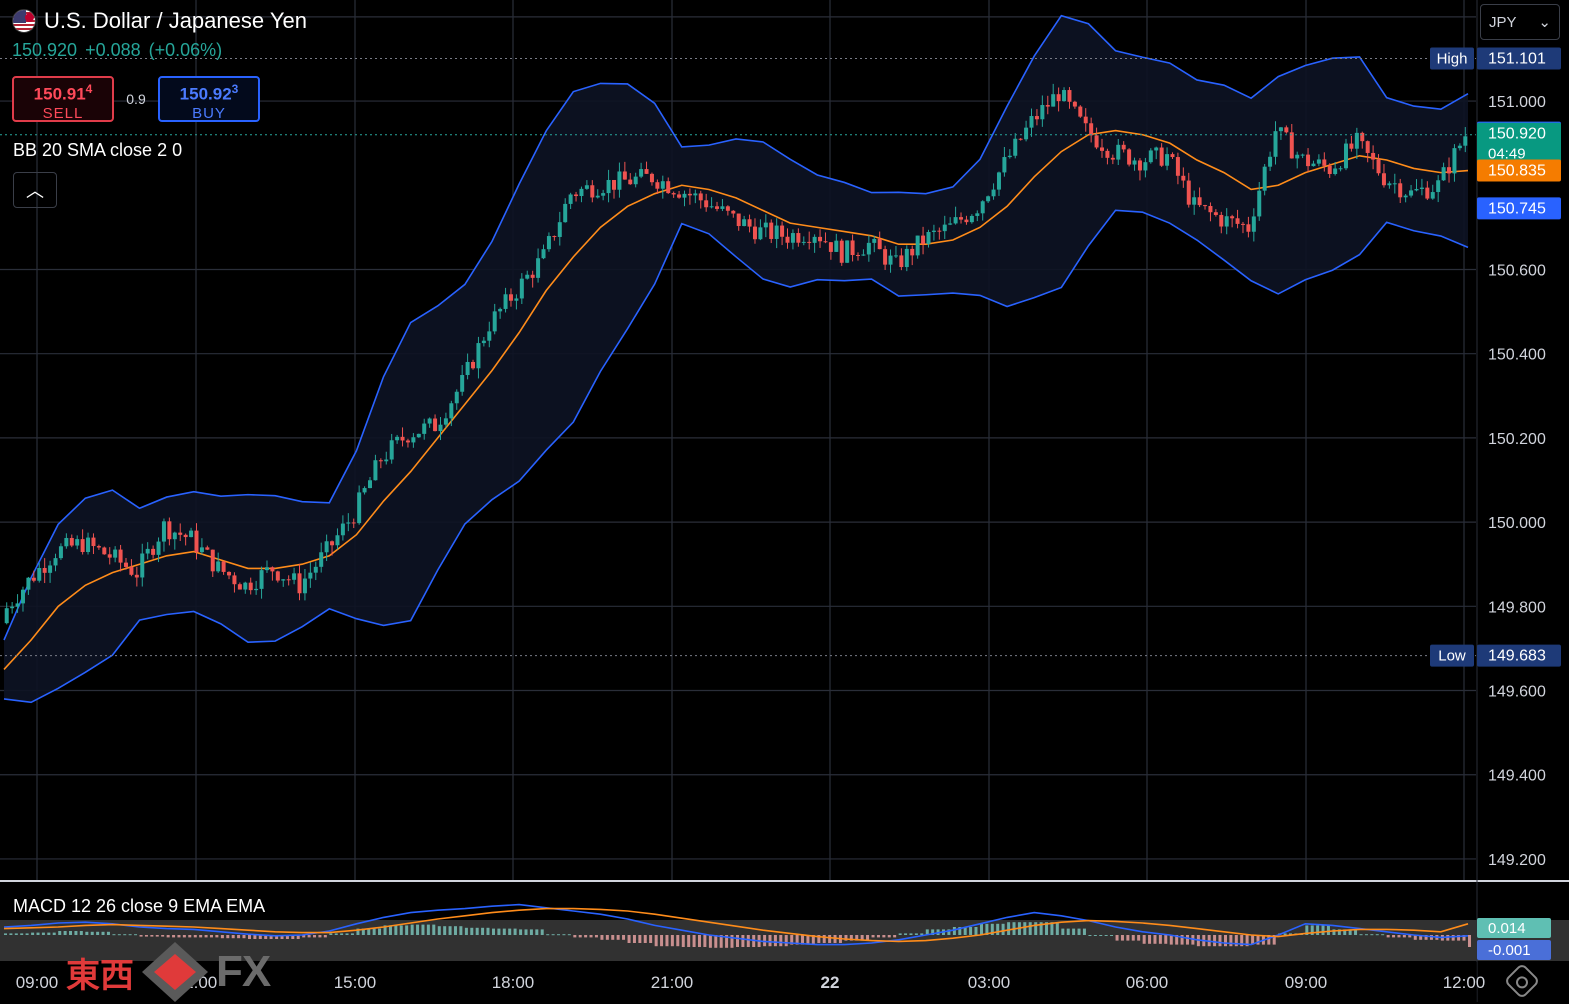 The image size is (1569, 1004). I want to click on currency-select: JPY ⌄, so click(1520, 22).